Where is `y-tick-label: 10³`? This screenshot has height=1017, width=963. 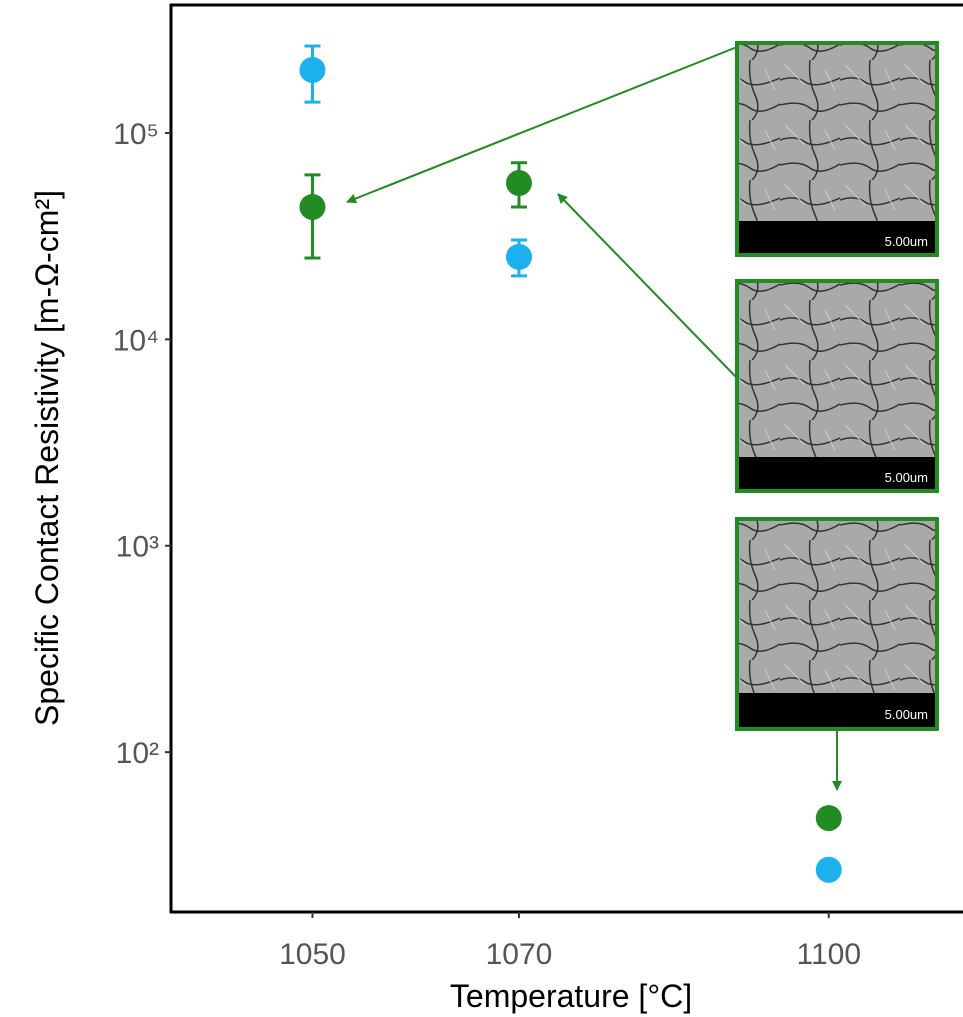 y-tick-label: 10³ is located at coordinates (137, 547).